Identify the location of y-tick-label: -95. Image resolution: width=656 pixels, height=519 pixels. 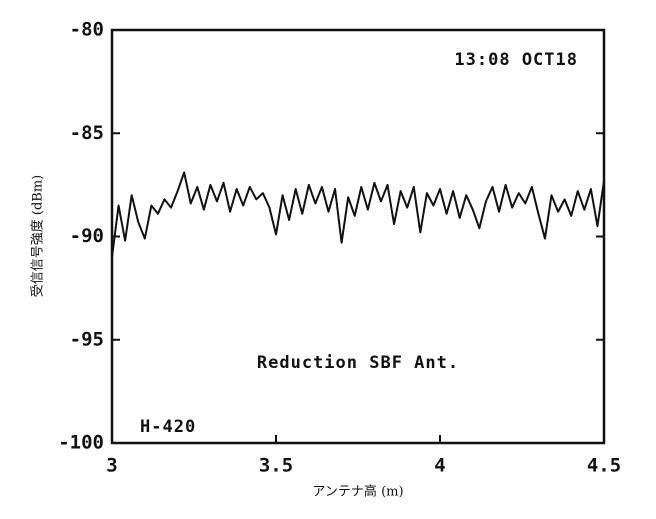
(87, 339).